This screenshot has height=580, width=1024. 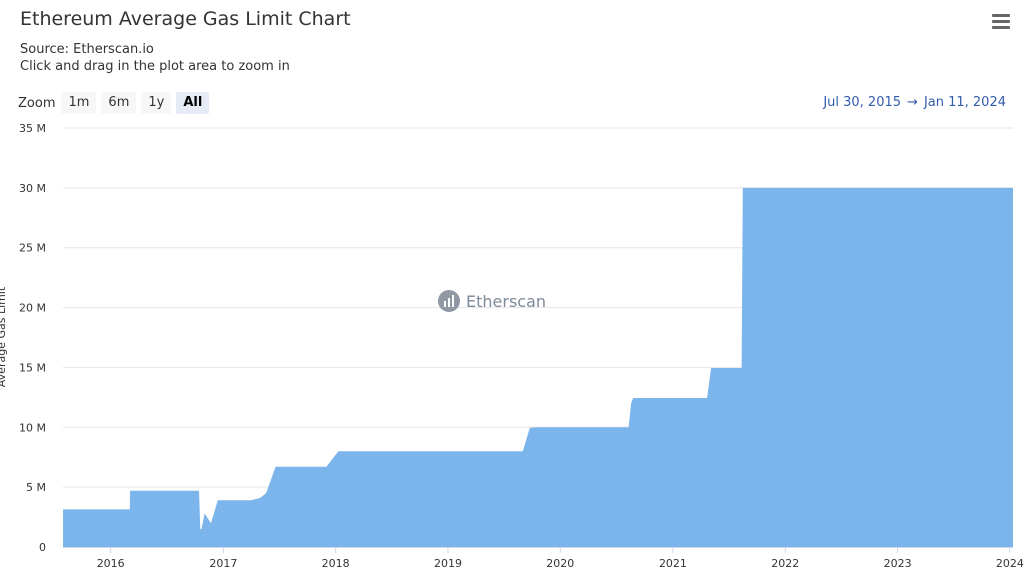 I want to click on hamburger-menu-icon, so click(x=1001, y=21).